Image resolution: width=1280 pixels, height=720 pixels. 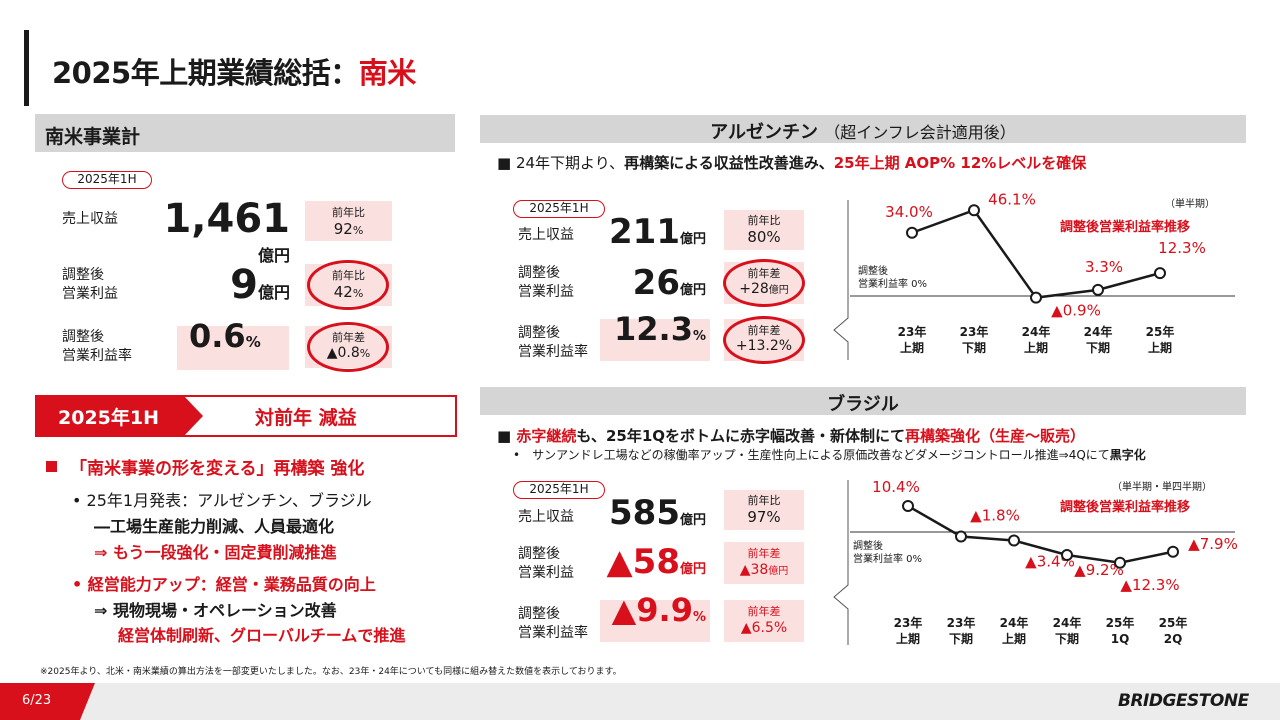 I want to click on summary-line1: • 25年1月発表：アルゼンチン、ブラジル, so click(x=222, y=500).